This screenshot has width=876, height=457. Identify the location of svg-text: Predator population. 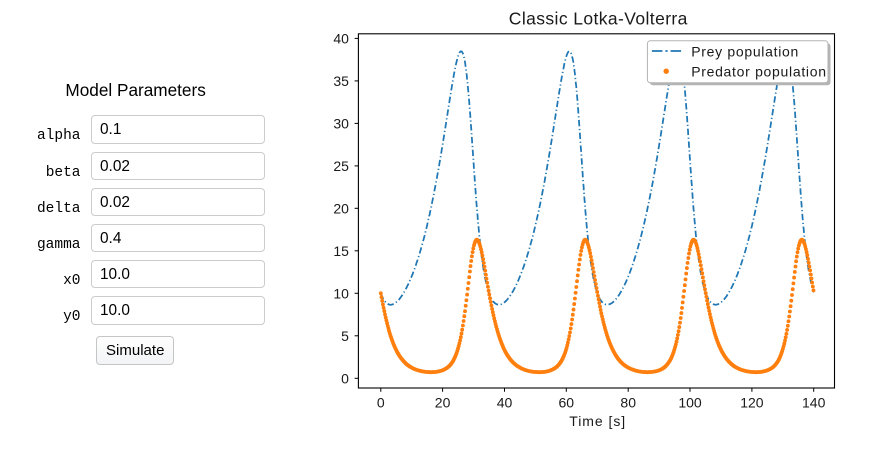
(759, 72).